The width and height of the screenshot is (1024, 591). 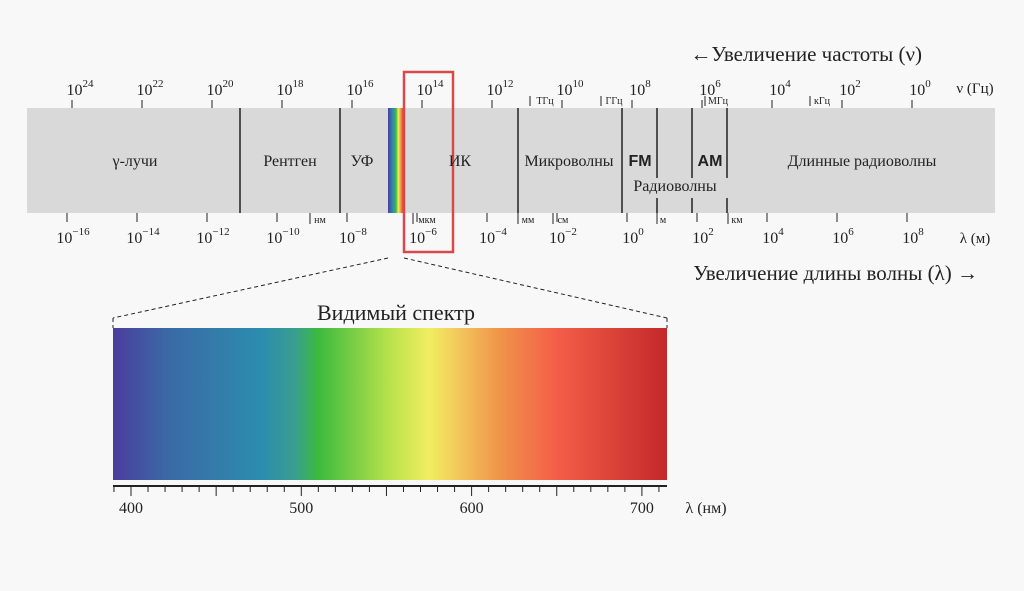 I want to click on frequency-unit-label: МГц, so click(x=718, y=101).